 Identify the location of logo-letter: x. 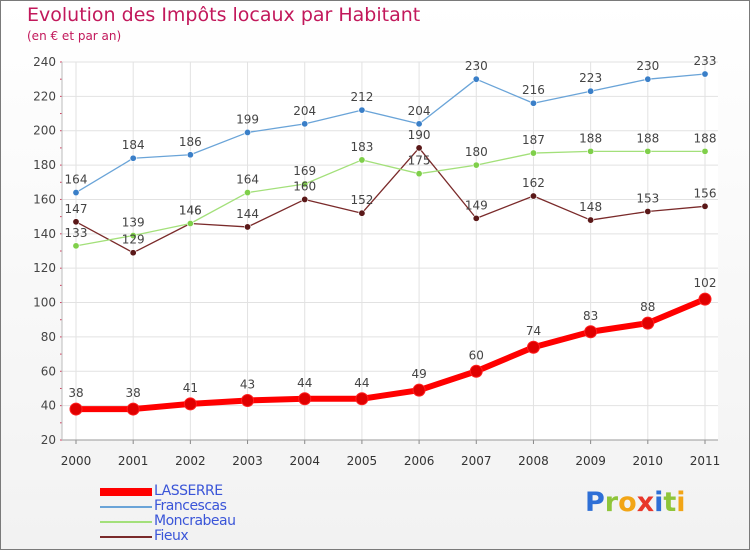
(645, 502).